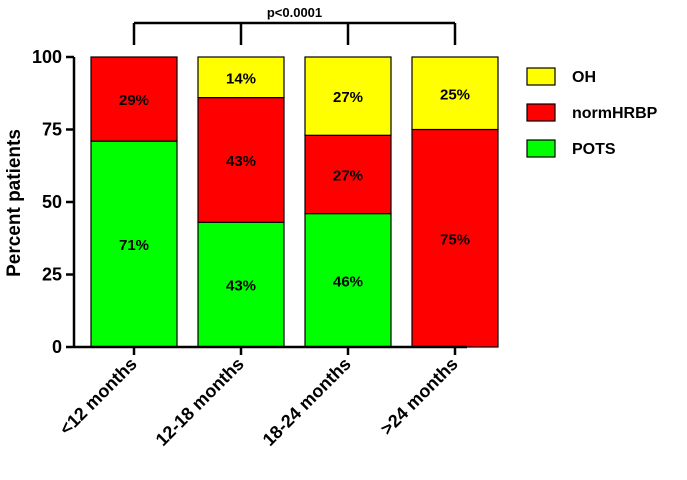 Image resolution: width=687 pixels, height=480 pixels. Describe the element at coordinates (541, 148) in the screenshot. I see `legend-swatch-pots` at that location.